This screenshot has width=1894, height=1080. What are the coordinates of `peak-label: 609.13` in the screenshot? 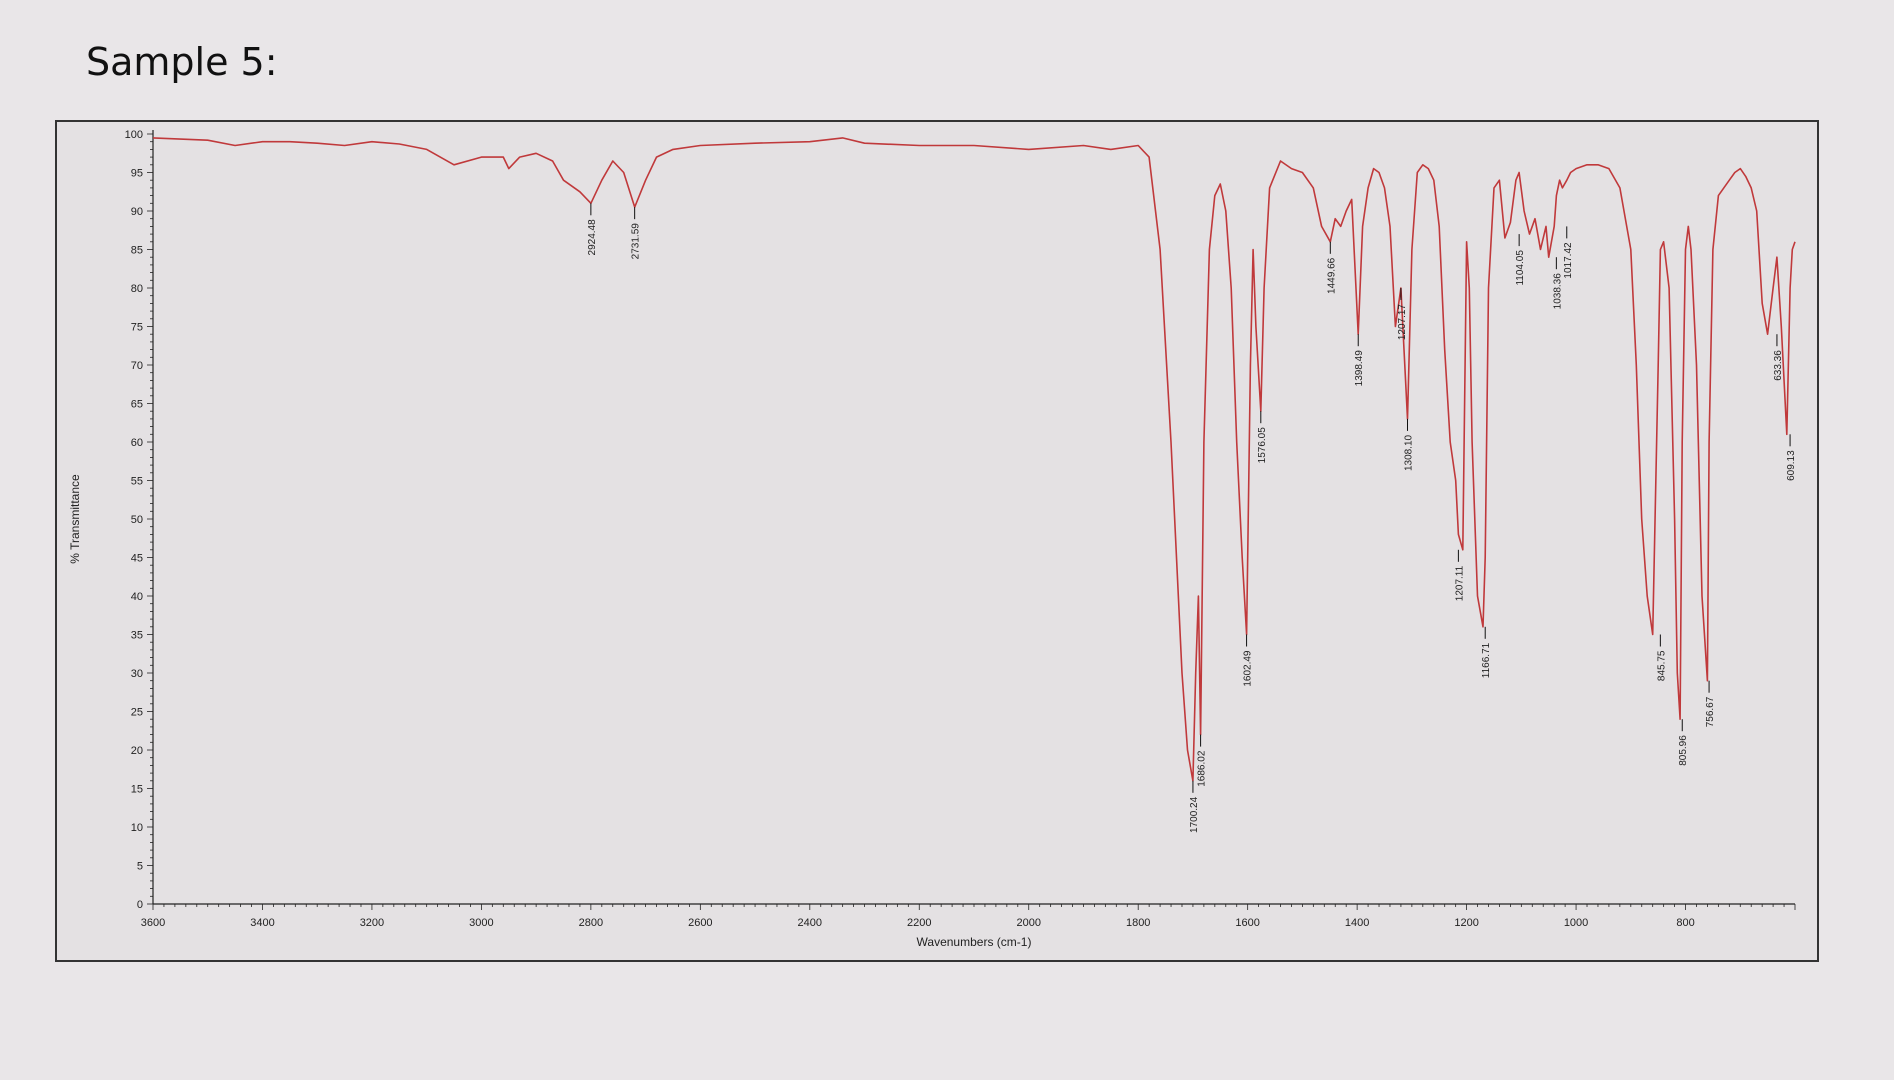 It's located at (1791, 465).